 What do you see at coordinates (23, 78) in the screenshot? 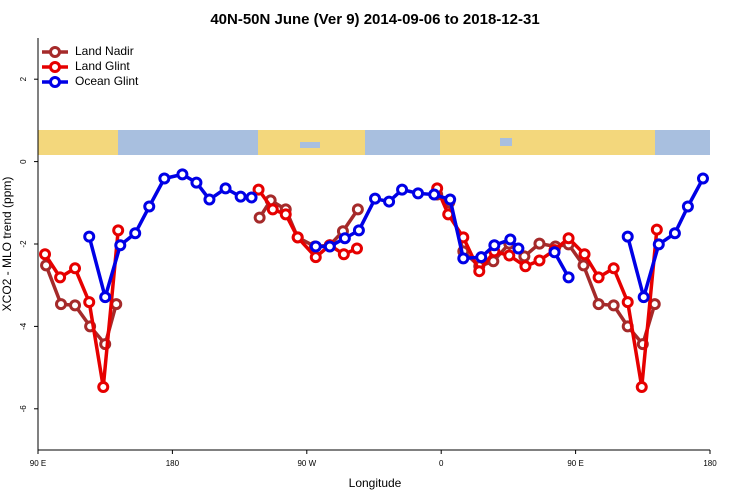
I see `y-tick-label: 2` at bounding box center [23, 78].